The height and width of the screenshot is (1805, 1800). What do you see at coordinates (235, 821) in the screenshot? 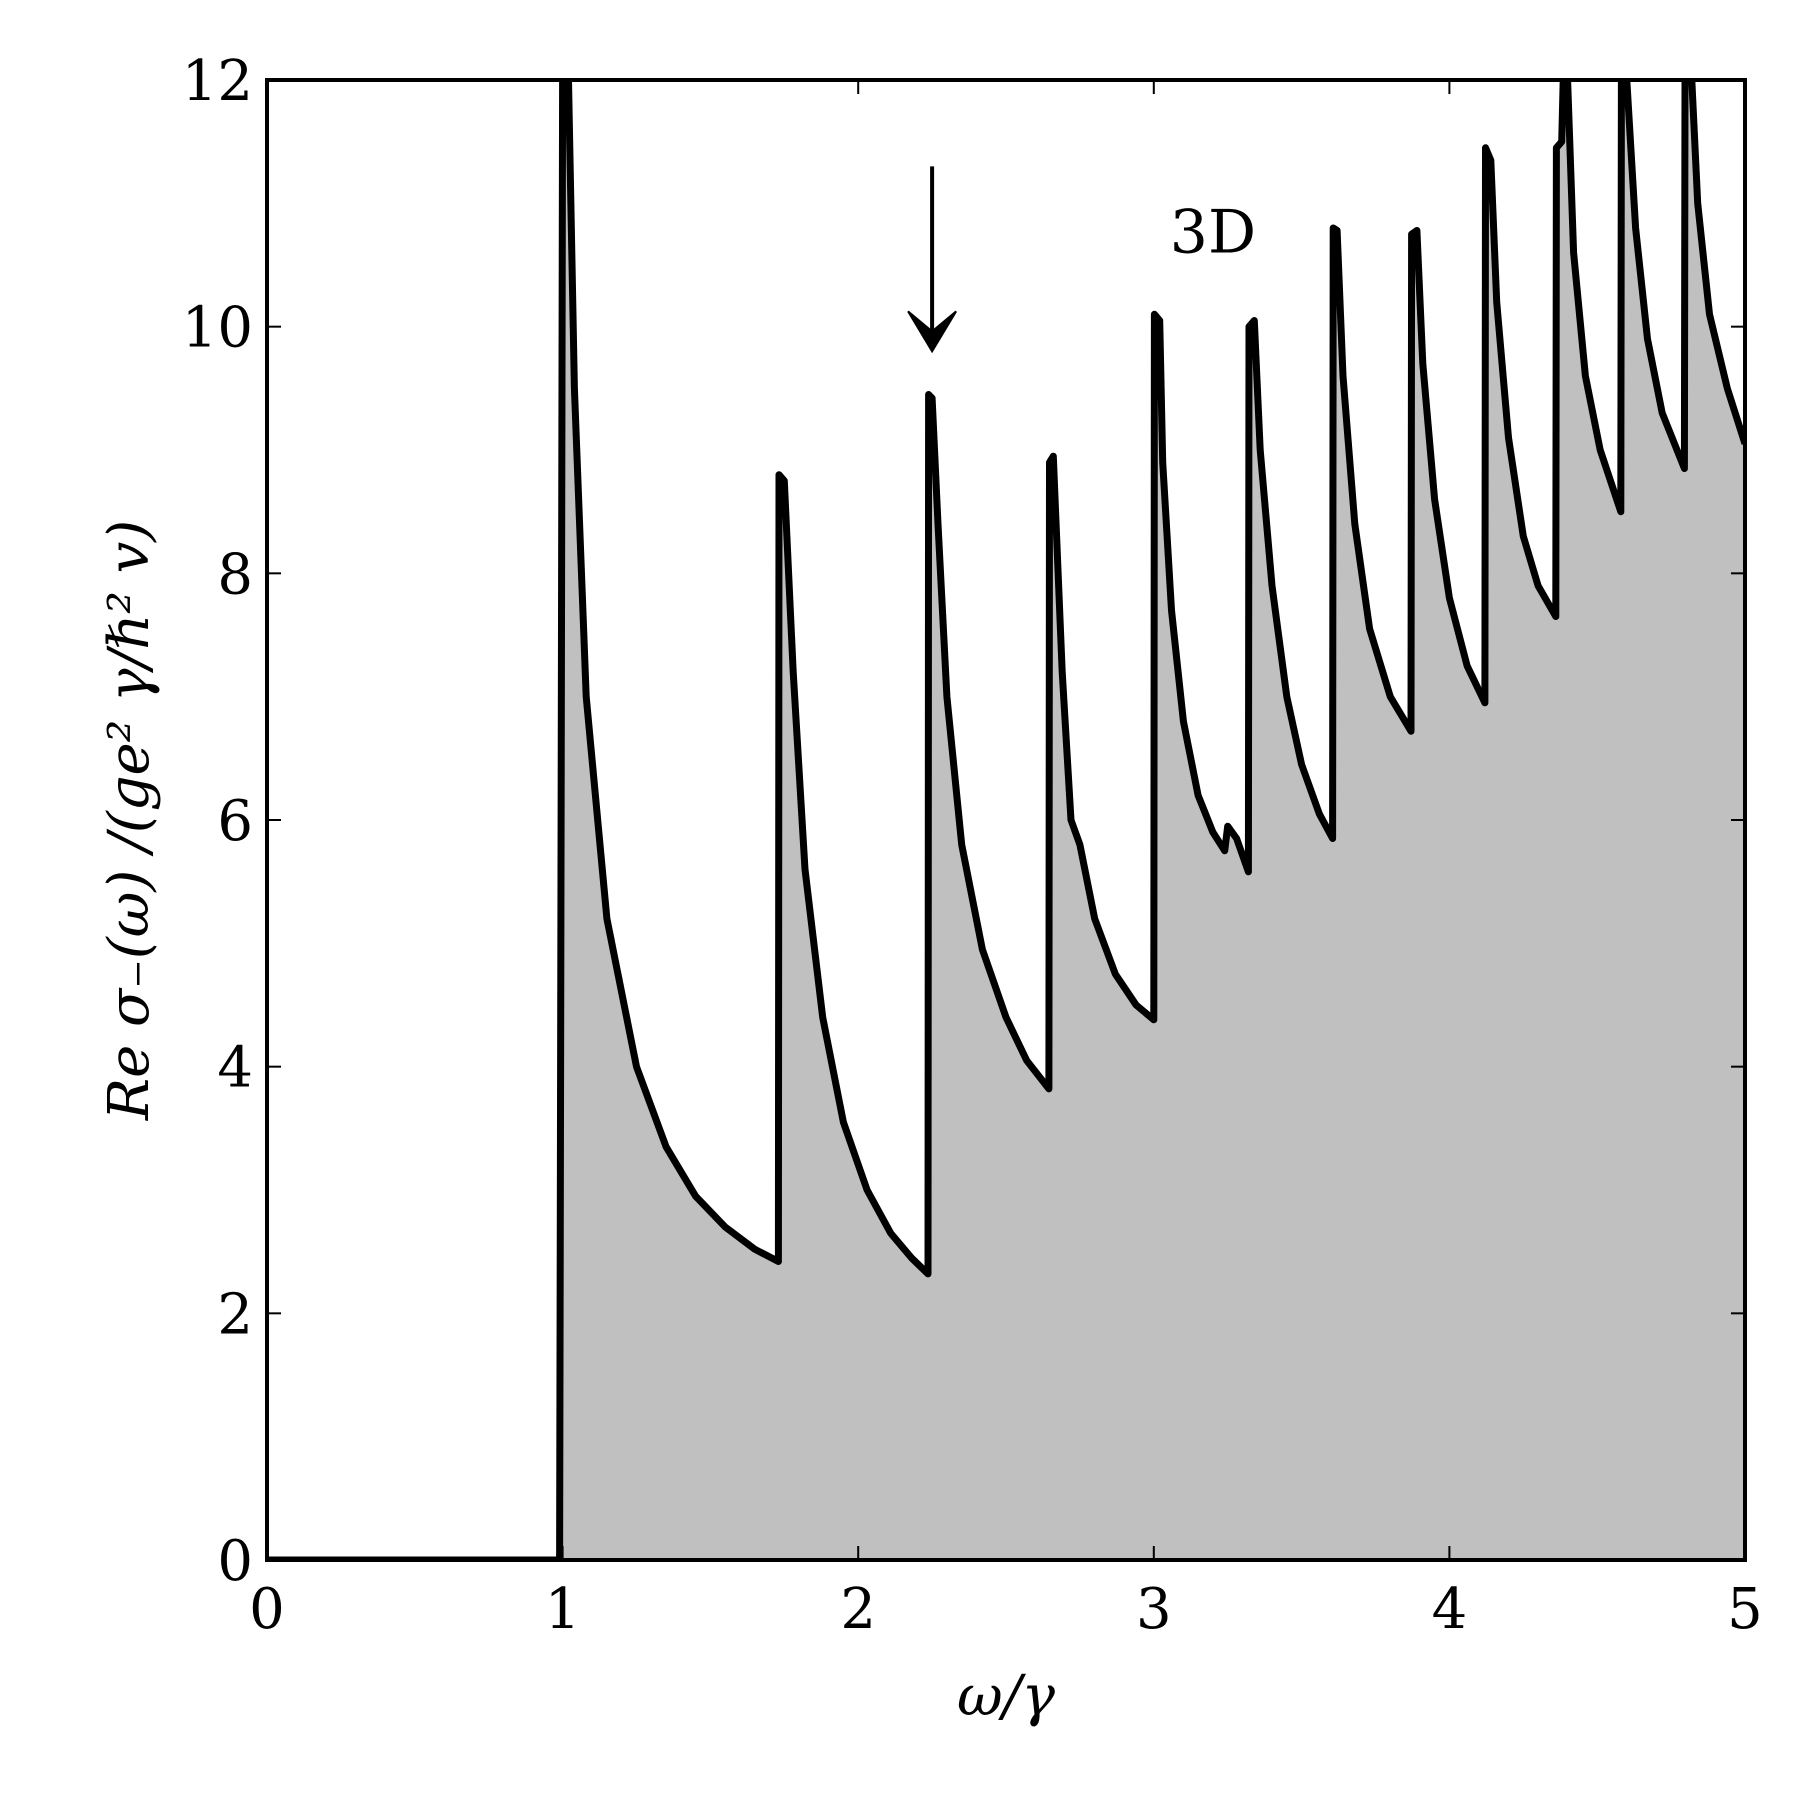
I see `y-tick-label: 6` at bounding box center [235, 821].